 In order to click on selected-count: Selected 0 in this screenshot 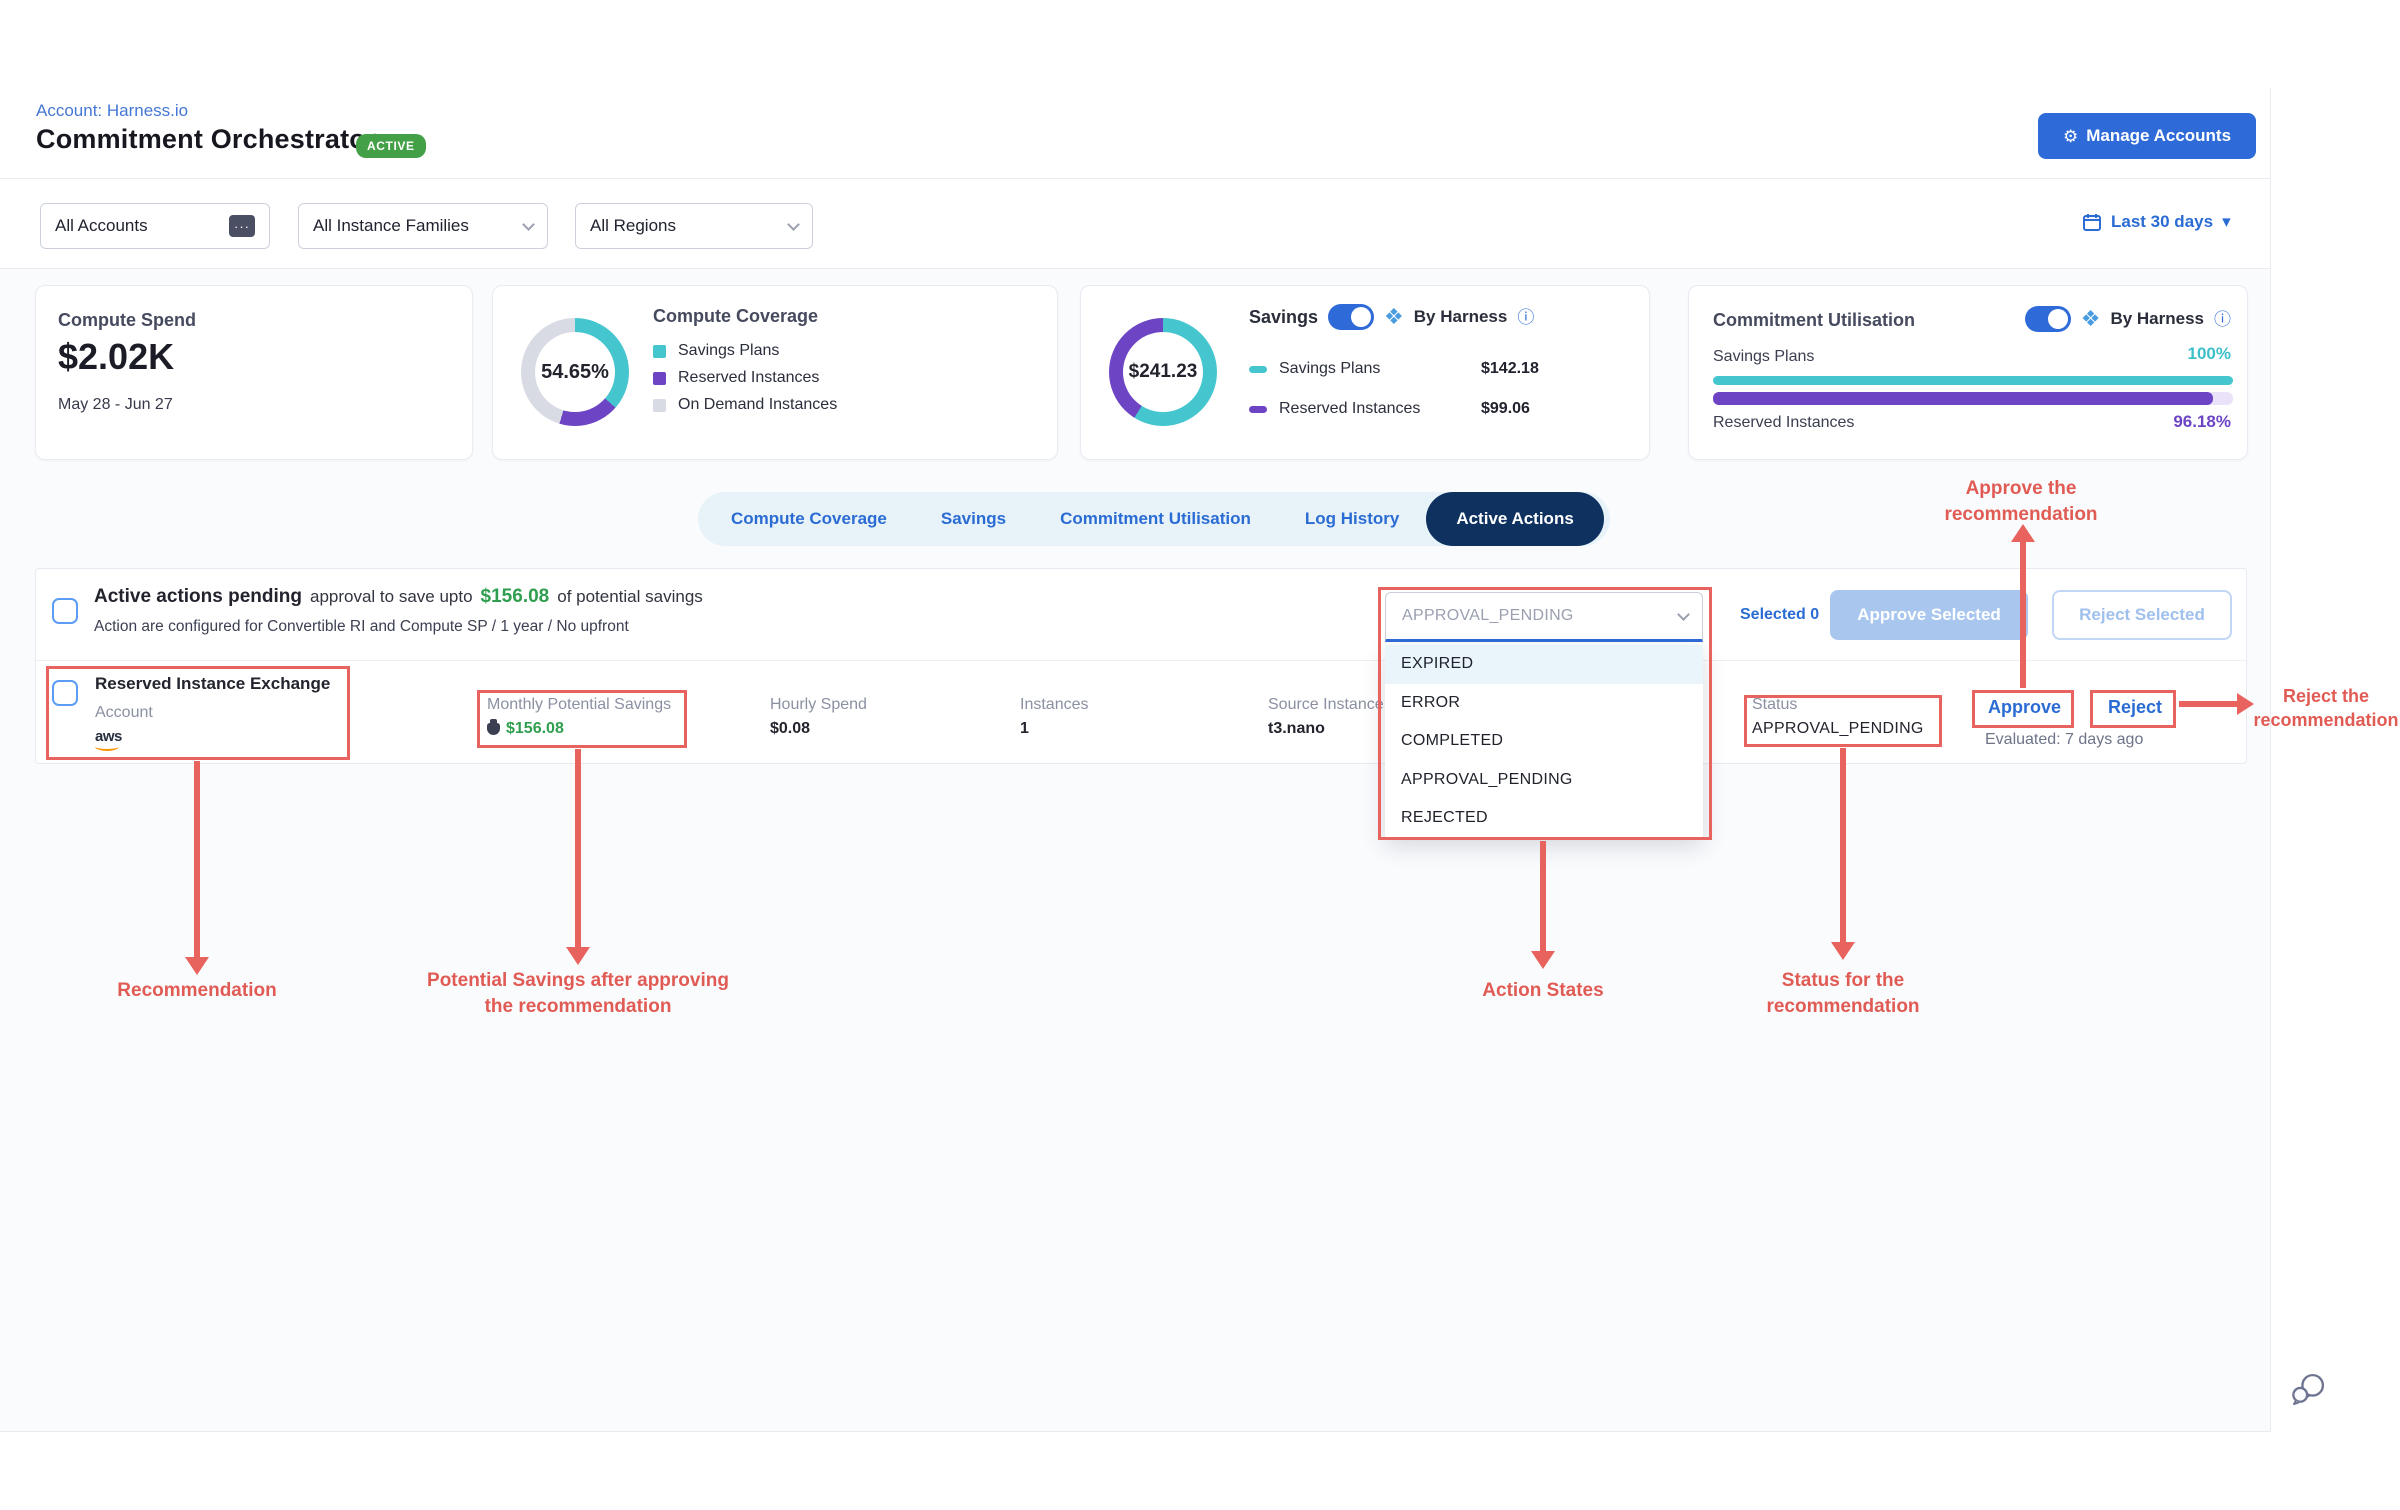, I will do `click(1780, 614)`.